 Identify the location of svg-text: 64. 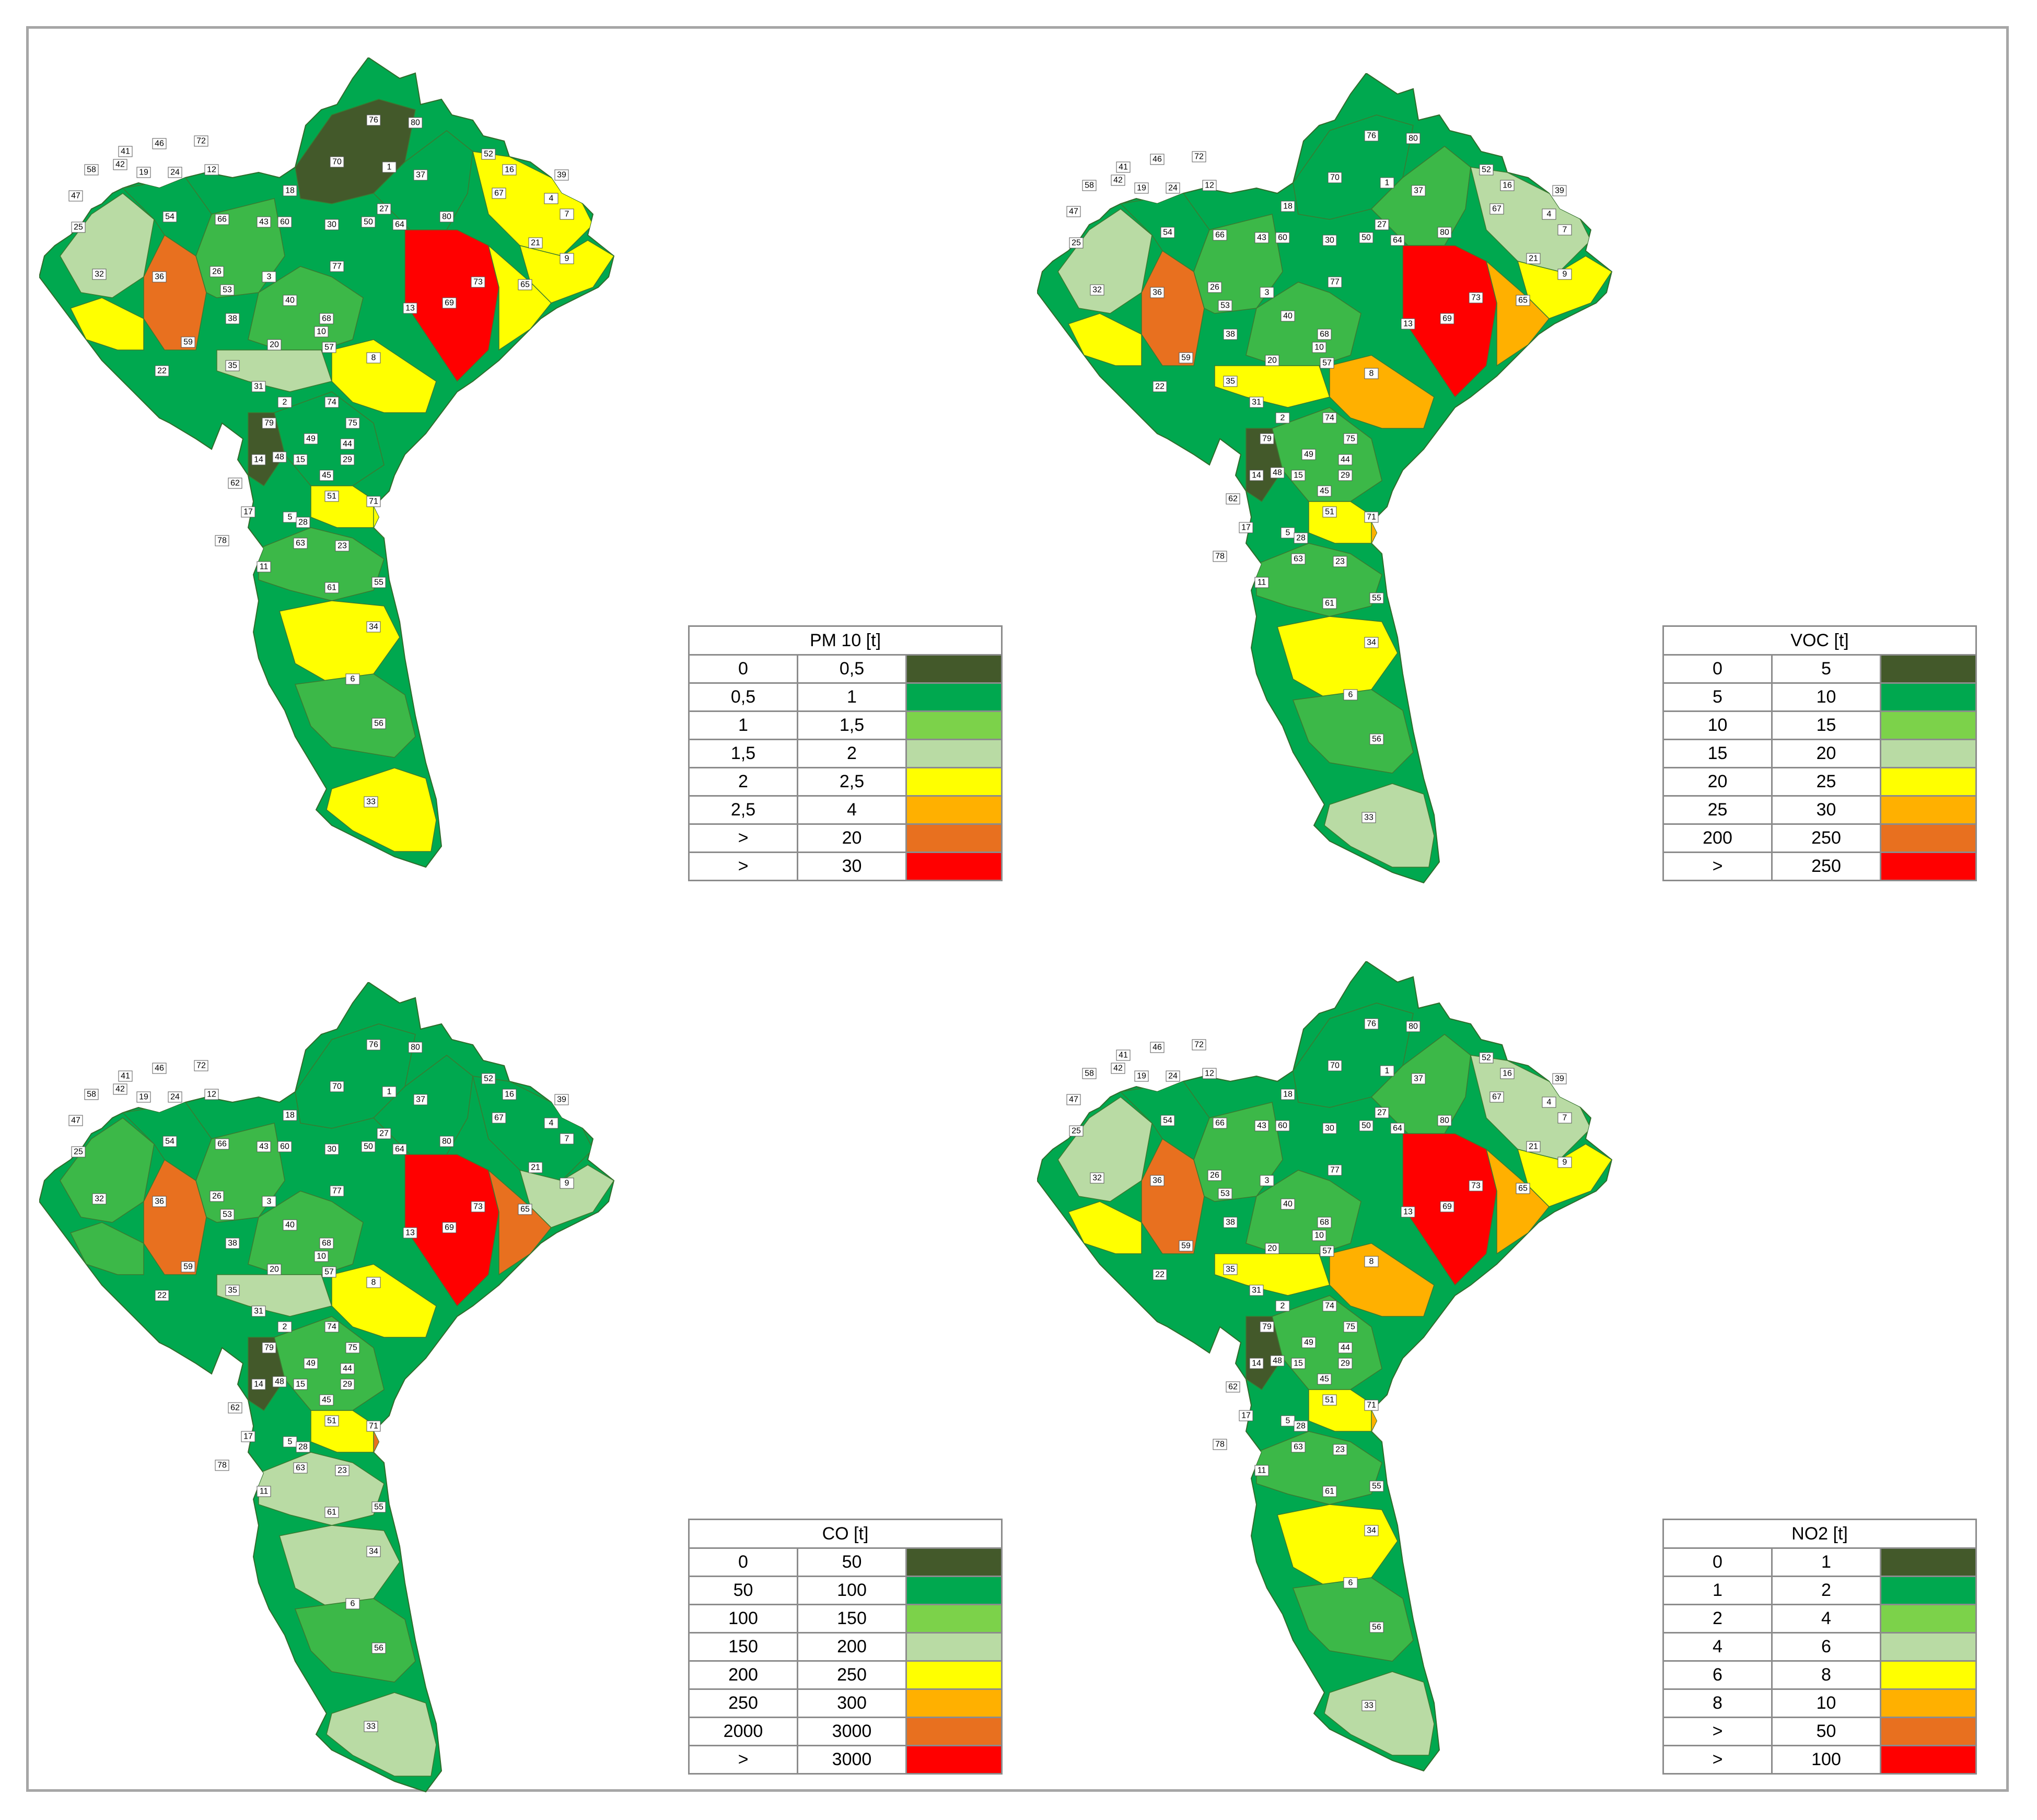
(1397, 1128).